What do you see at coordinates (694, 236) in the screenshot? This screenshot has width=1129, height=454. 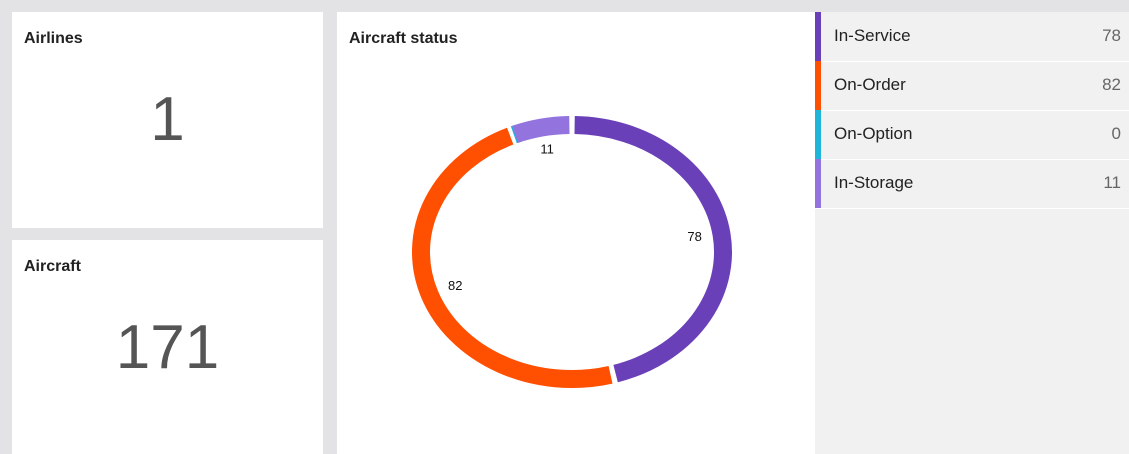 I see `data-label: 78` at bounding box center [694, 236].